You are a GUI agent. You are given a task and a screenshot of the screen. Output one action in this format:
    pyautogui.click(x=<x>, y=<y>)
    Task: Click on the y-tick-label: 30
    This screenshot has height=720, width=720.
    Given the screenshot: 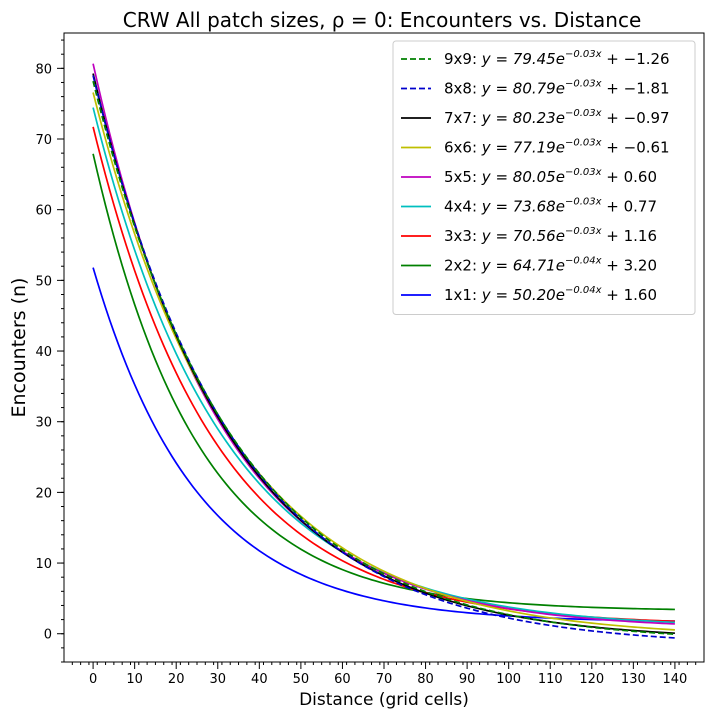 What is the action you would take?
    pyautogui.click(x=43, y=423)
    